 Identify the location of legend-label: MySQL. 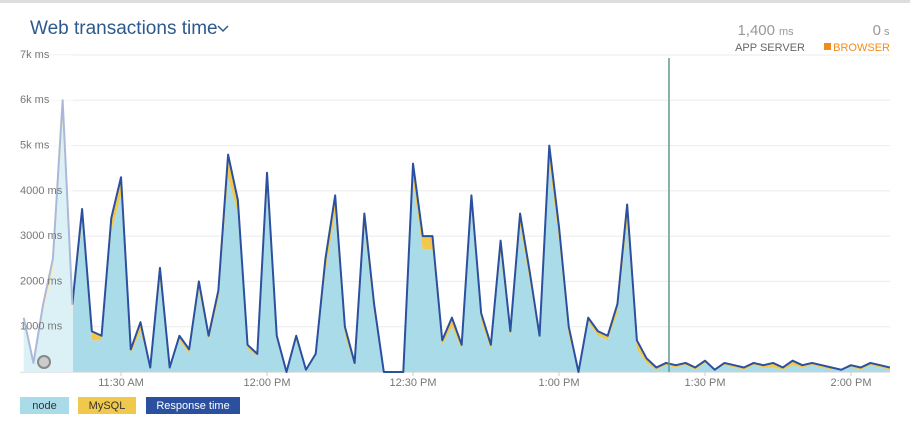
(107, 406).